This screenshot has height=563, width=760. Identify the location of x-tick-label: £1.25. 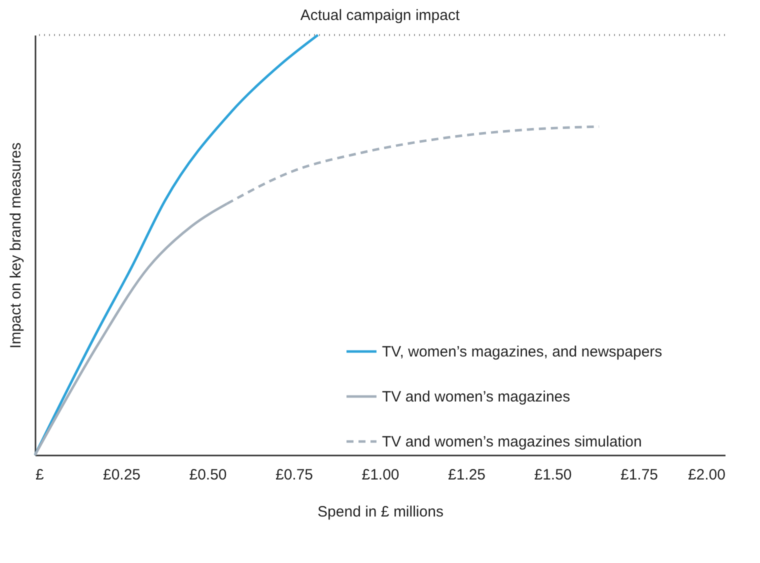
(467, 475).